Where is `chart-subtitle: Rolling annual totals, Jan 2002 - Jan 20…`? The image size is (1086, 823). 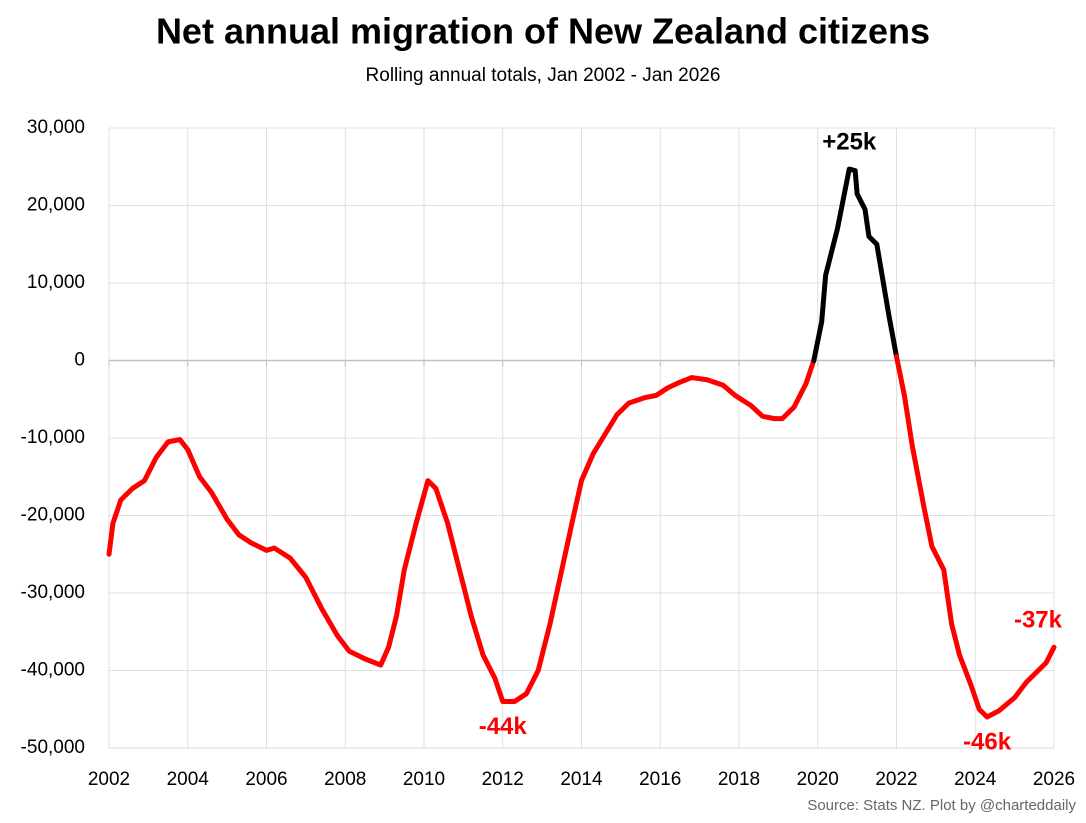
chart-subtitle: Rolling annual totals, Jan 2002 - Jan 20… is located at coordinates (543, 75).